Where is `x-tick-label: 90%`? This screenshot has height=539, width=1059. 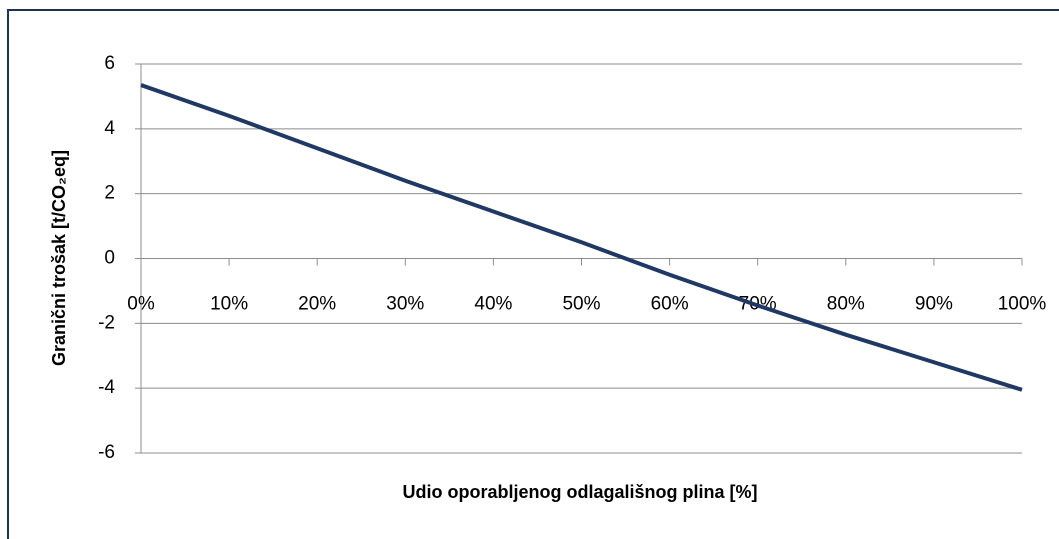 x-tick-label: 90% is located at coordinates (934, 304).